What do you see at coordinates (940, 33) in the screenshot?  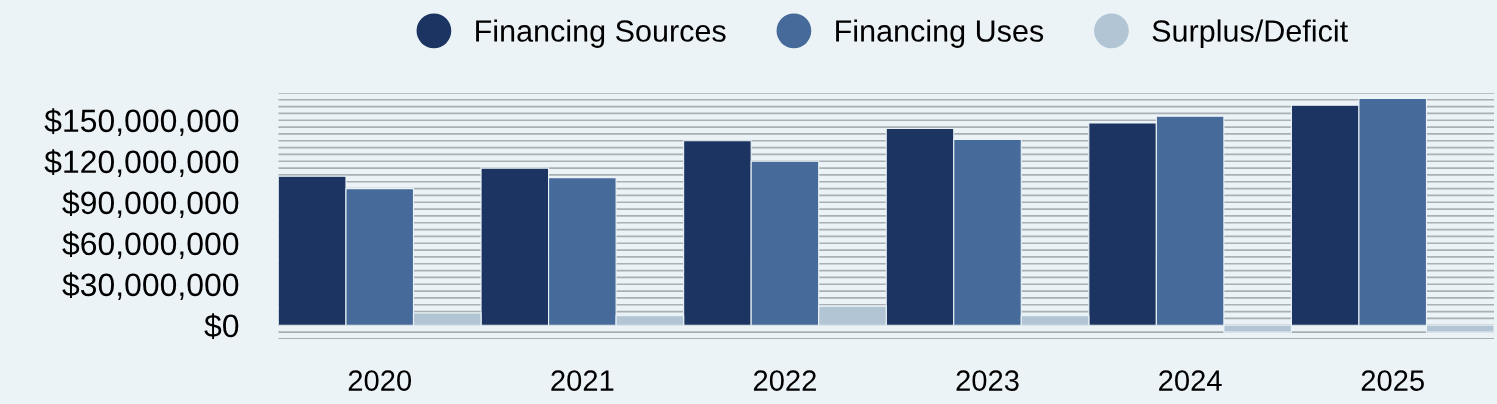 I see `legend-label: Financing Uses` at bounding box center [940, 33].